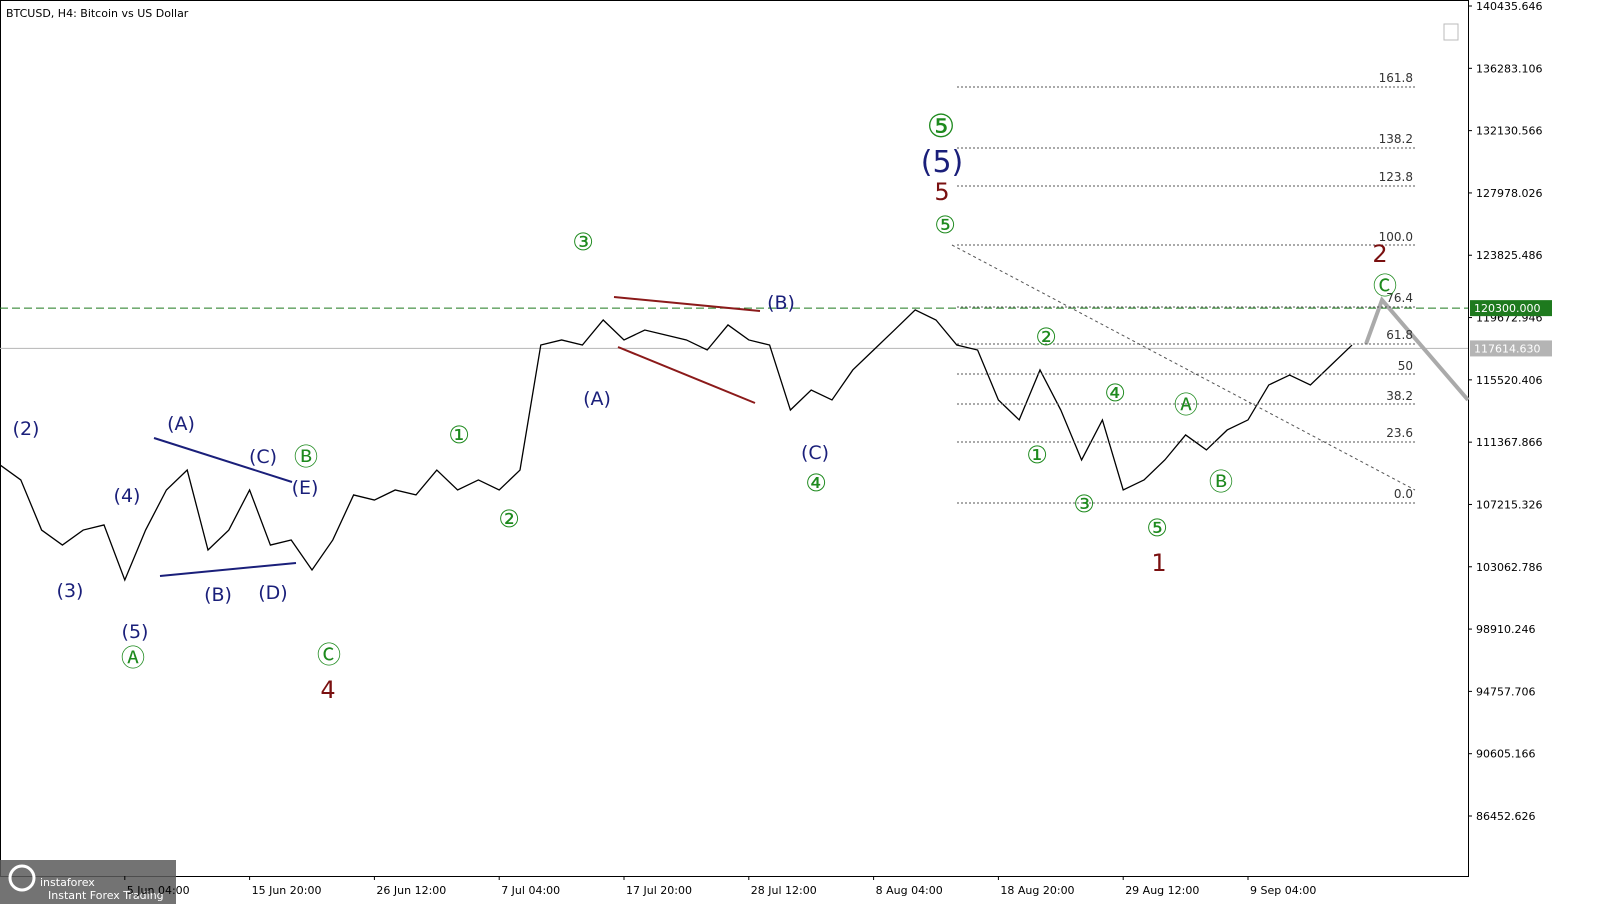 Image resolution: width=1600 pixels, height=922 pixels. Describe the element at coordinates (1396, 237) in the screenshot. I see `fib-label: 100.0` at that location.